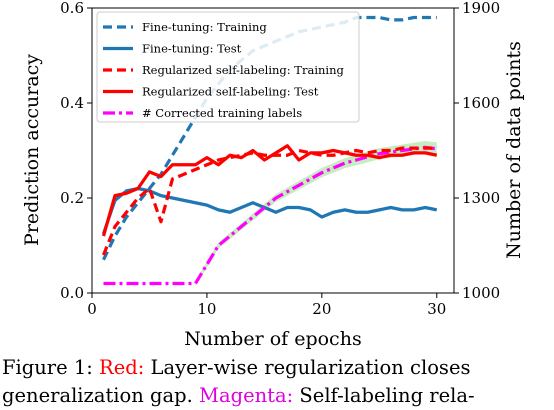  I want to click on x-tick-label: 0, so click(92, 309).